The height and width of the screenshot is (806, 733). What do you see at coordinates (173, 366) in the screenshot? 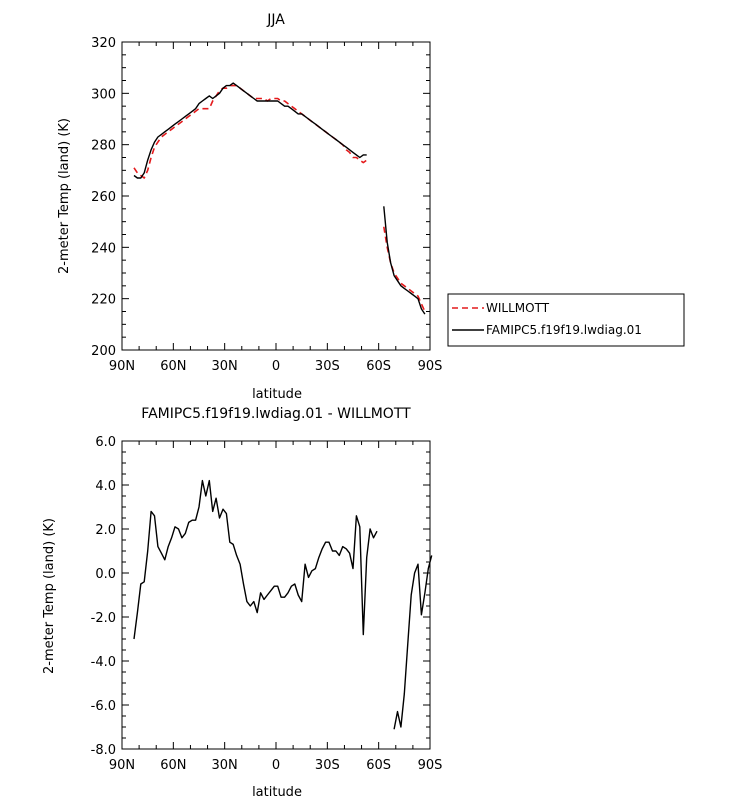
I see `top-x-tick-label: 60N` at bounding box center [173, 366].